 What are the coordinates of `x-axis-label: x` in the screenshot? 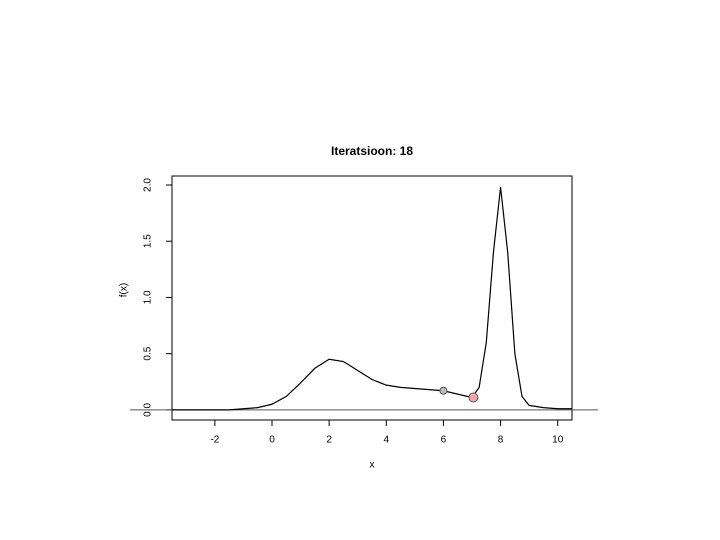 It's located at (372, 465).